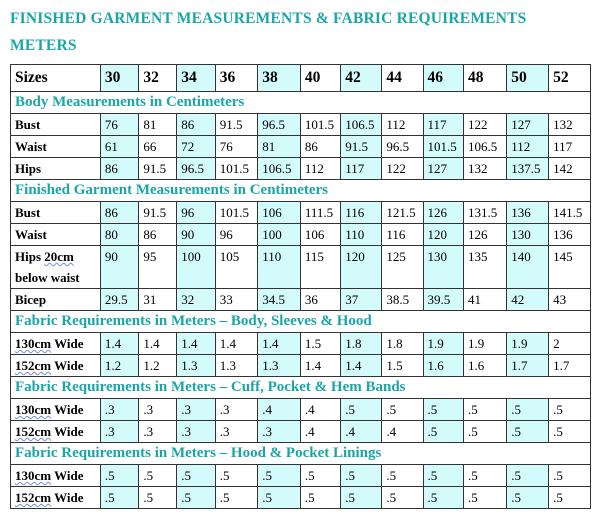 The image size is (600, 515). What do you see at coordinates (402, 343) in the screenshot?
I see `value-cell: 1.8` at bounding box center [402, 343].